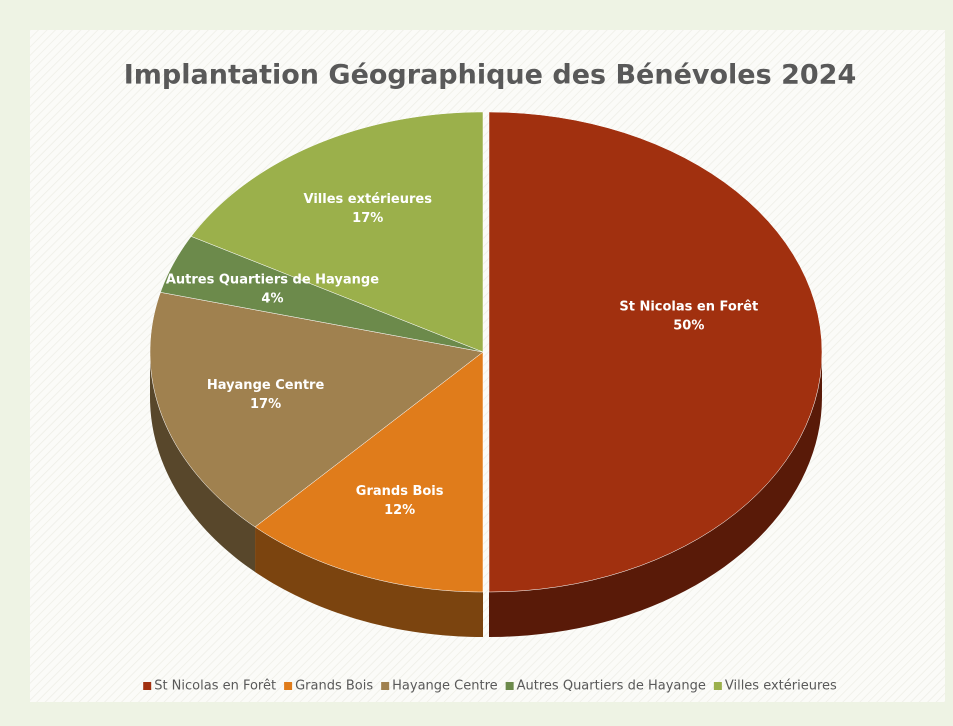 The height and width of the screenshot is (726, 953). I want to click on slice-value: 50%, so click(688, 326).